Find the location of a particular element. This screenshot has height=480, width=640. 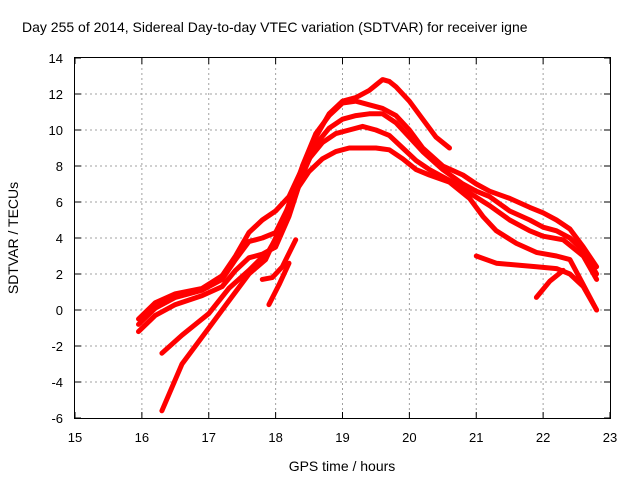

x-tick-labels: 15 16 17 18 19 20 21 22 23 is located at coordinates (342, 437).